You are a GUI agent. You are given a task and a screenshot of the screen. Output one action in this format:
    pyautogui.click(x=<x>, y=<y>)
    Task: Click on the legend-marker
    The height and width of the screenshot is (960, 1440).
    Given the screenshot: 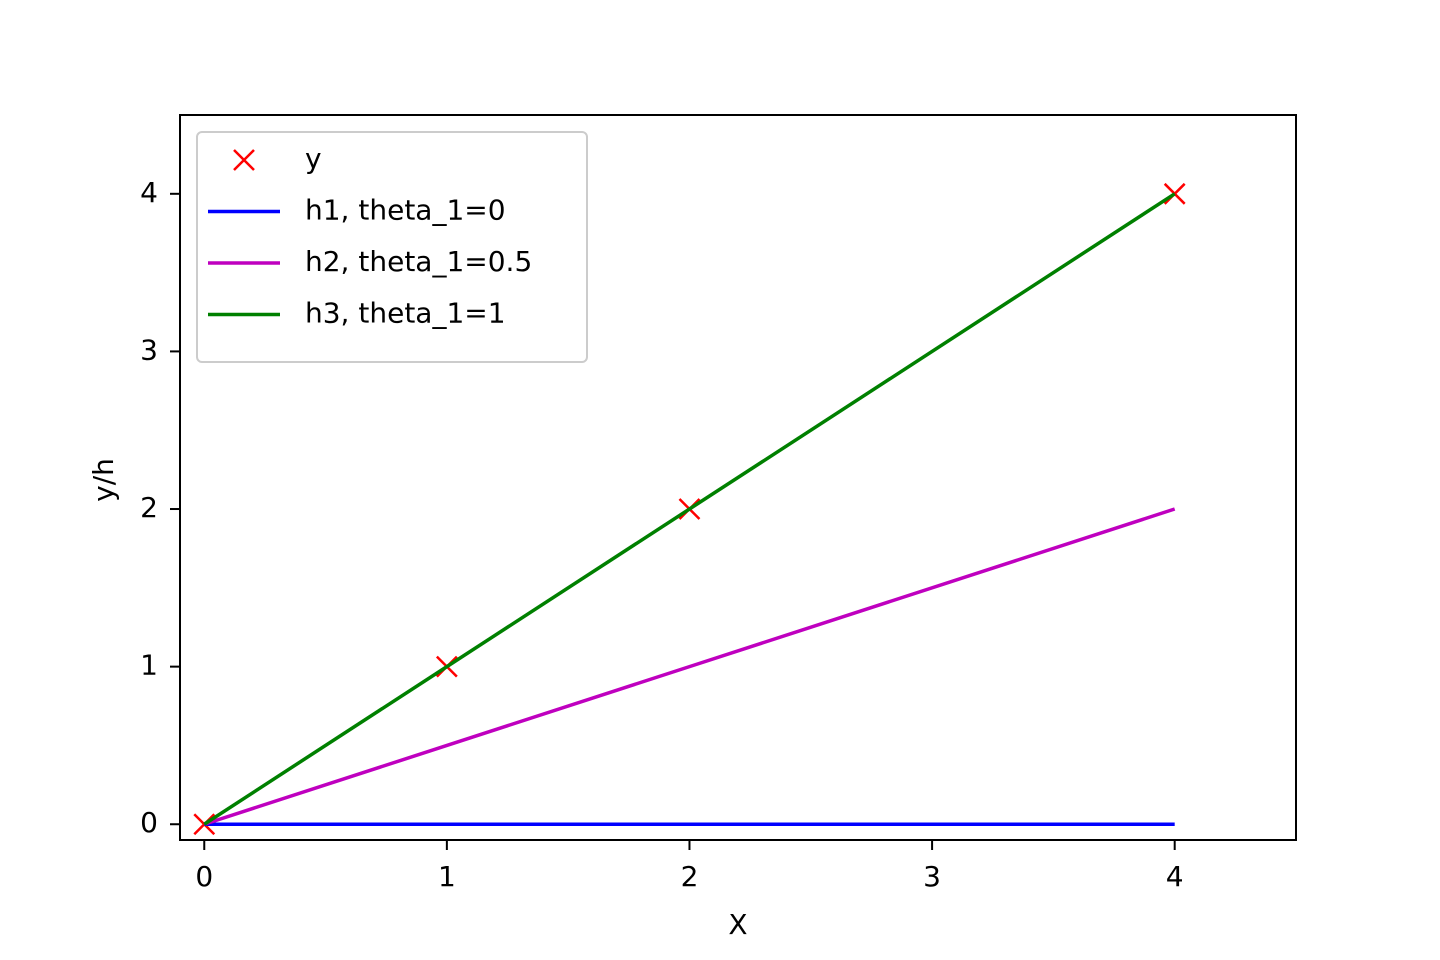 What is the action you would take?
    pyautogui.click(x=244, y=160)
    